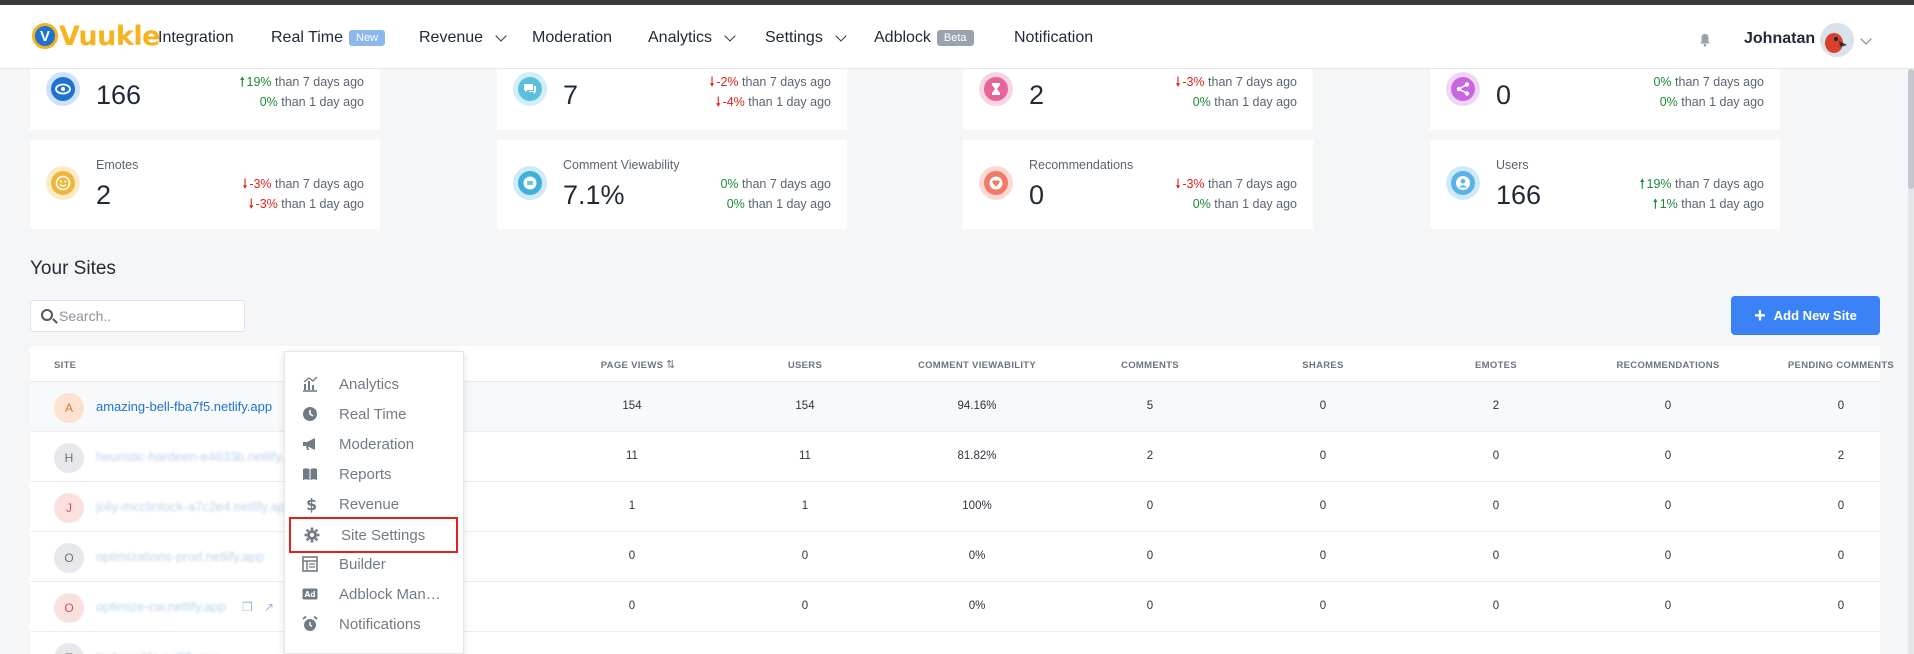 Image resolution: width=1914 pixels, height=654 pixels. Describe the element at coordinates (180, 556) in the screenshot. I see `site-link: optimizations-prod.netlify.app` at that location.